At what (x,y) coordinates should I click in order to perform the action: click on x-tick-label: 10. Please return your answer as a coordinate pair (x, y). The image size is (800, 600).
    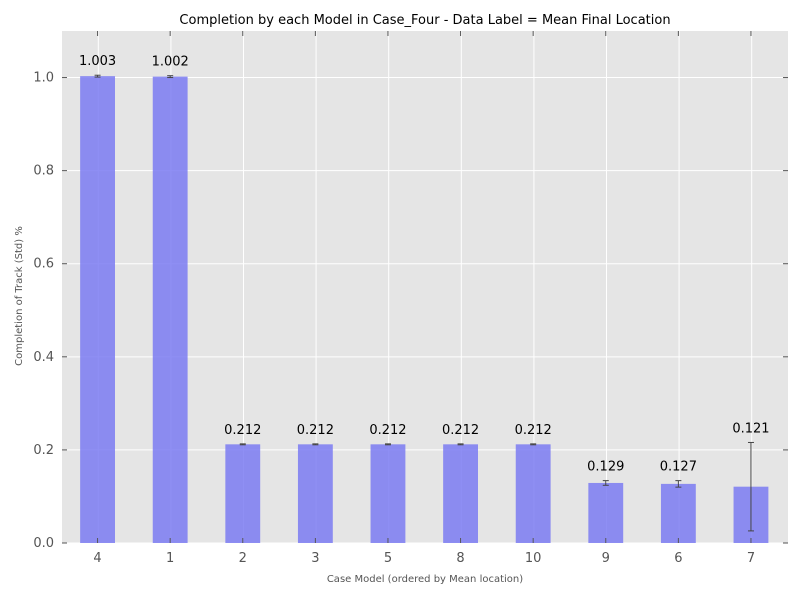
    Looking at the image, I should click on (533, 558).